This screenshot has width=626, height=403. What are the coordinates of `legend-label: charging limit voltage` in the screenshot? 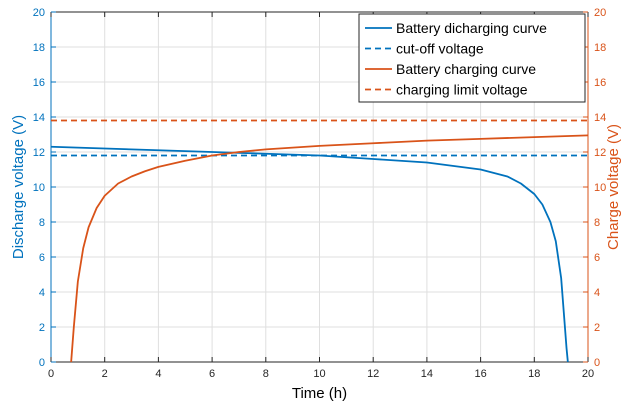 It's located at (462, 90).